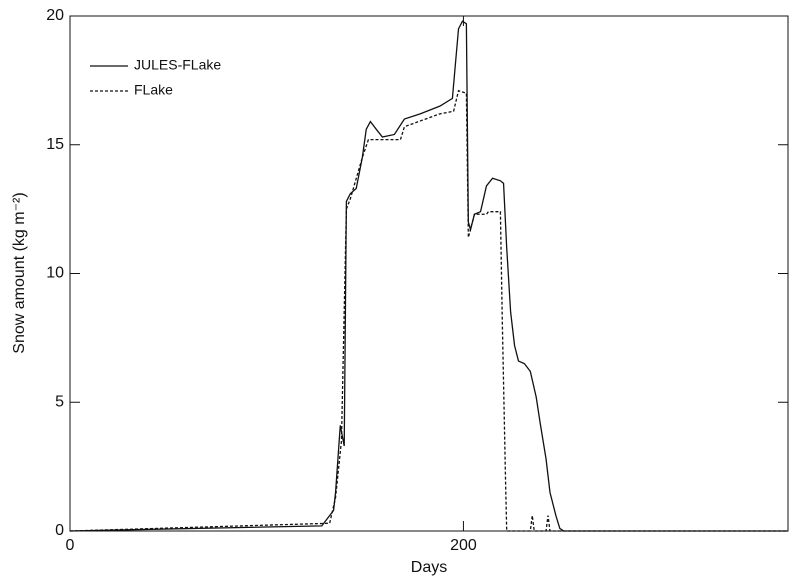 The height and width of the screenshot is (580, 799). I want to click on x-tick-label: 200, so click(463, 545).